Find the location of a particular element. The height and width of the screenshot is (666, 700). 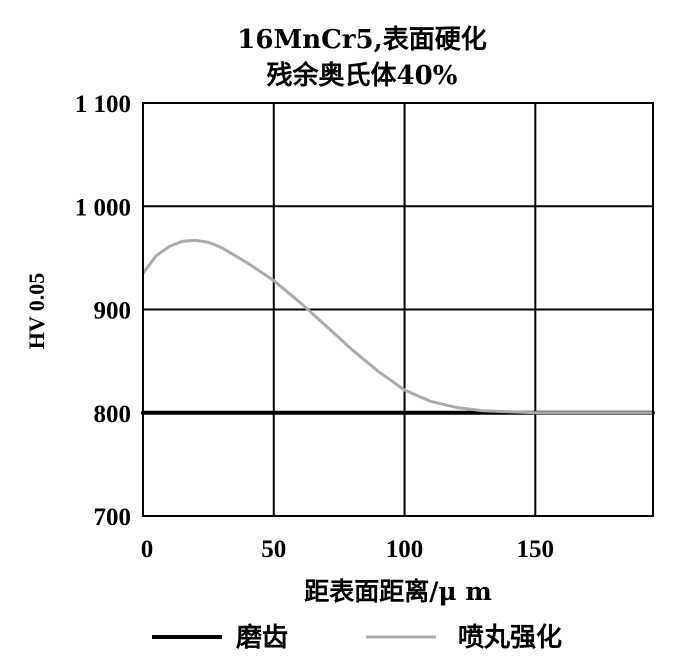

chart-title-line-1: 16MnCr5,表面硬化 is located at coordinates (361, 40).